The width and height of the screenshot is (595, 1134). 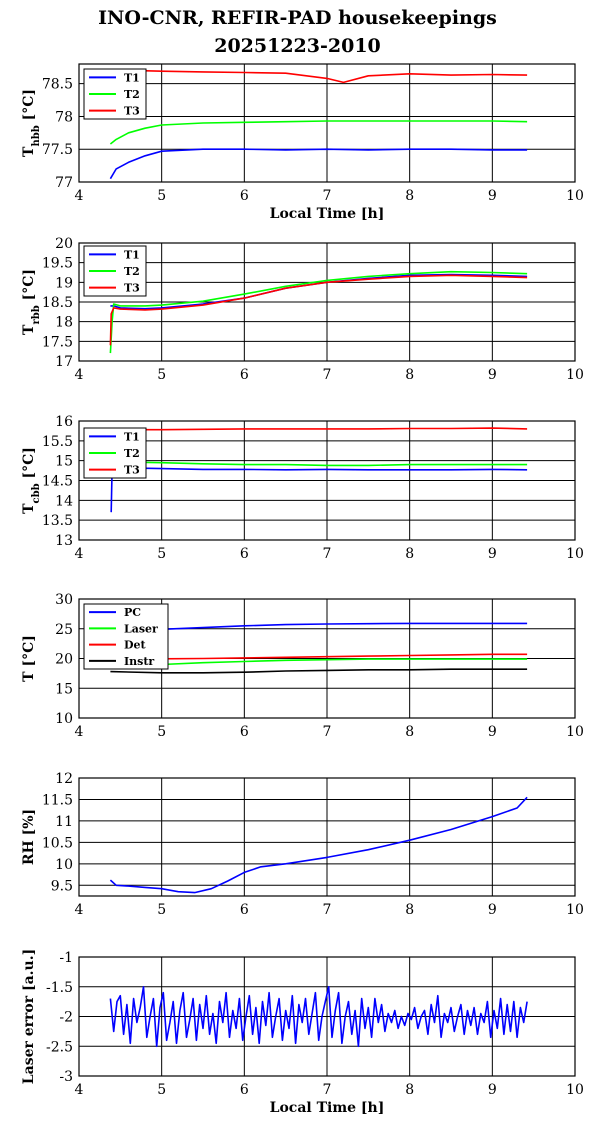 What do you see at coordinates (59, 1047) in the screenshot?
I see `y-tick-label: -2.5` at bounding box center [59, 1047].